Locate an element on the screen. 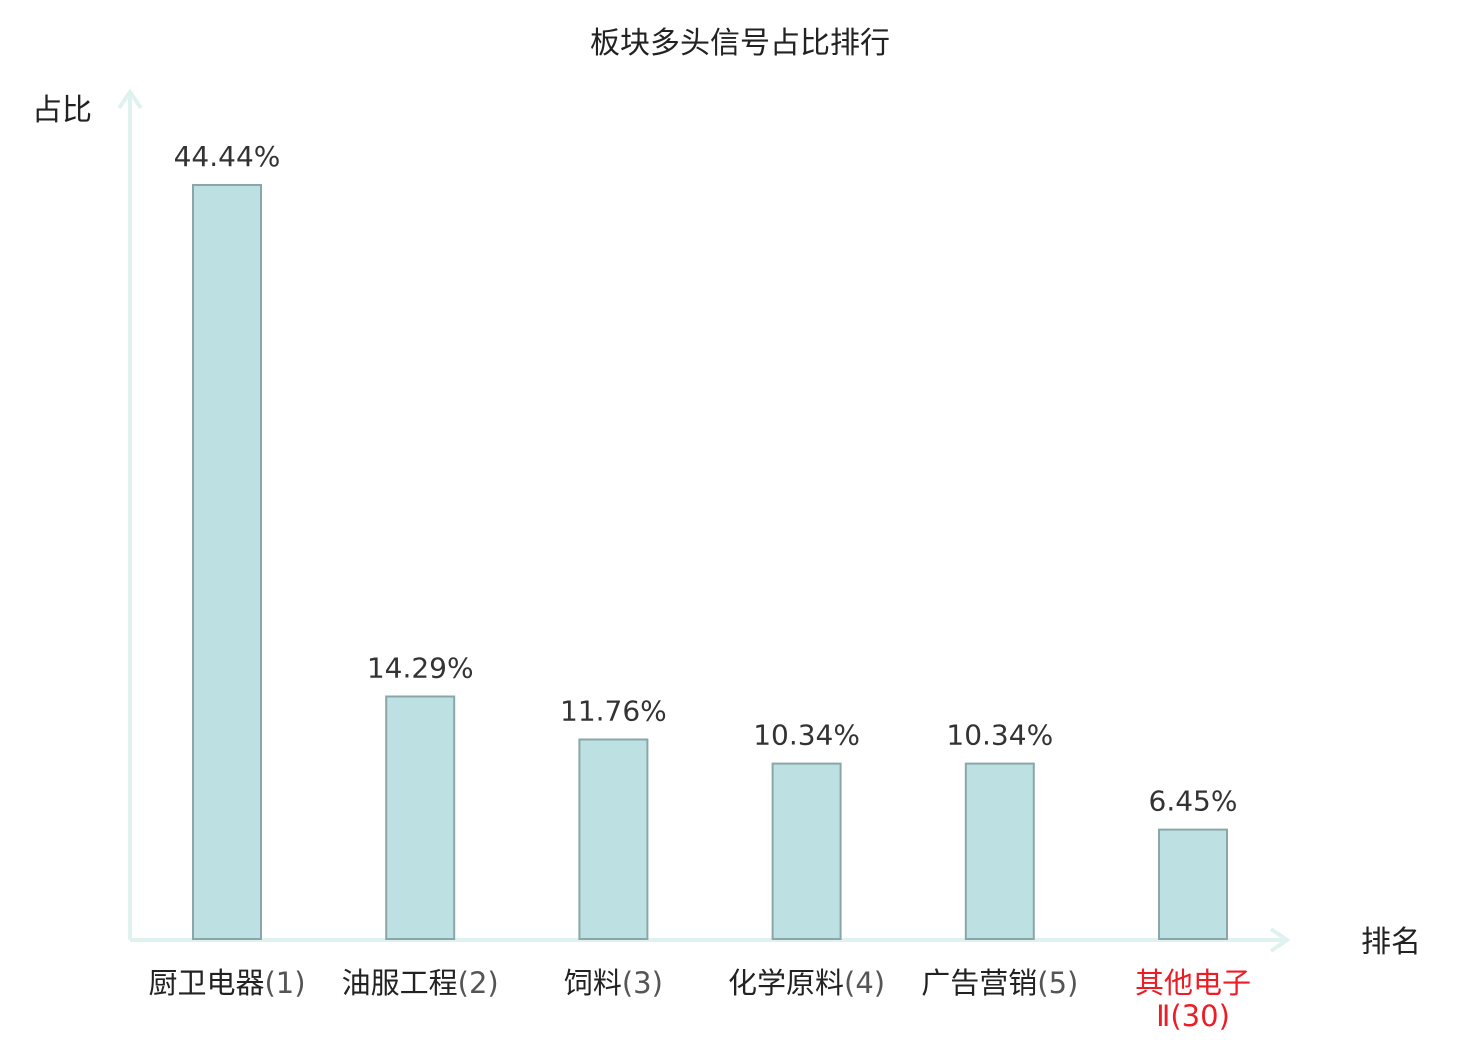  category-label-6: 其他电子 Ⅱ(30) is located at coordinates (1193, 999).